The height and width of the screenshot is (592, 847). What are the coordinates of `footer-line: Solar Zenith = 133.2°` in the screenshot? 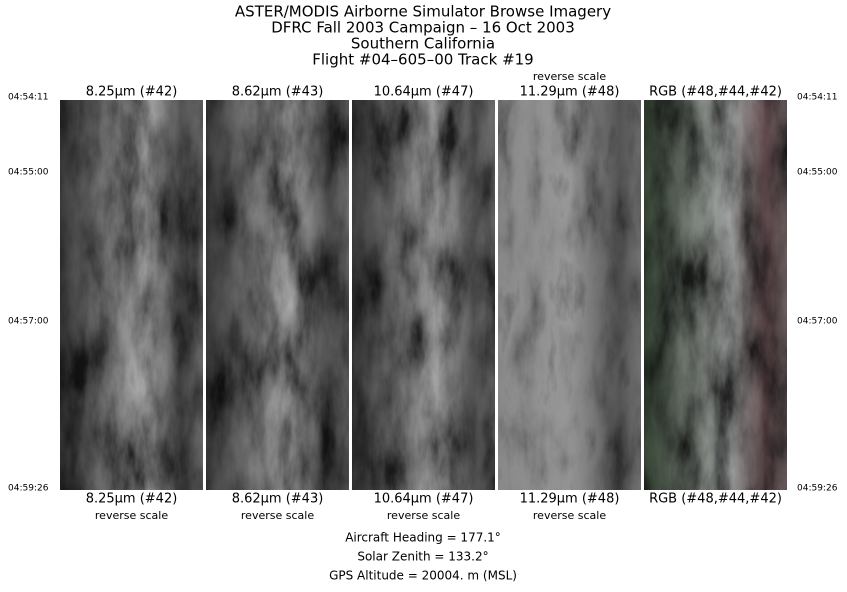 It's located at (422, 557).